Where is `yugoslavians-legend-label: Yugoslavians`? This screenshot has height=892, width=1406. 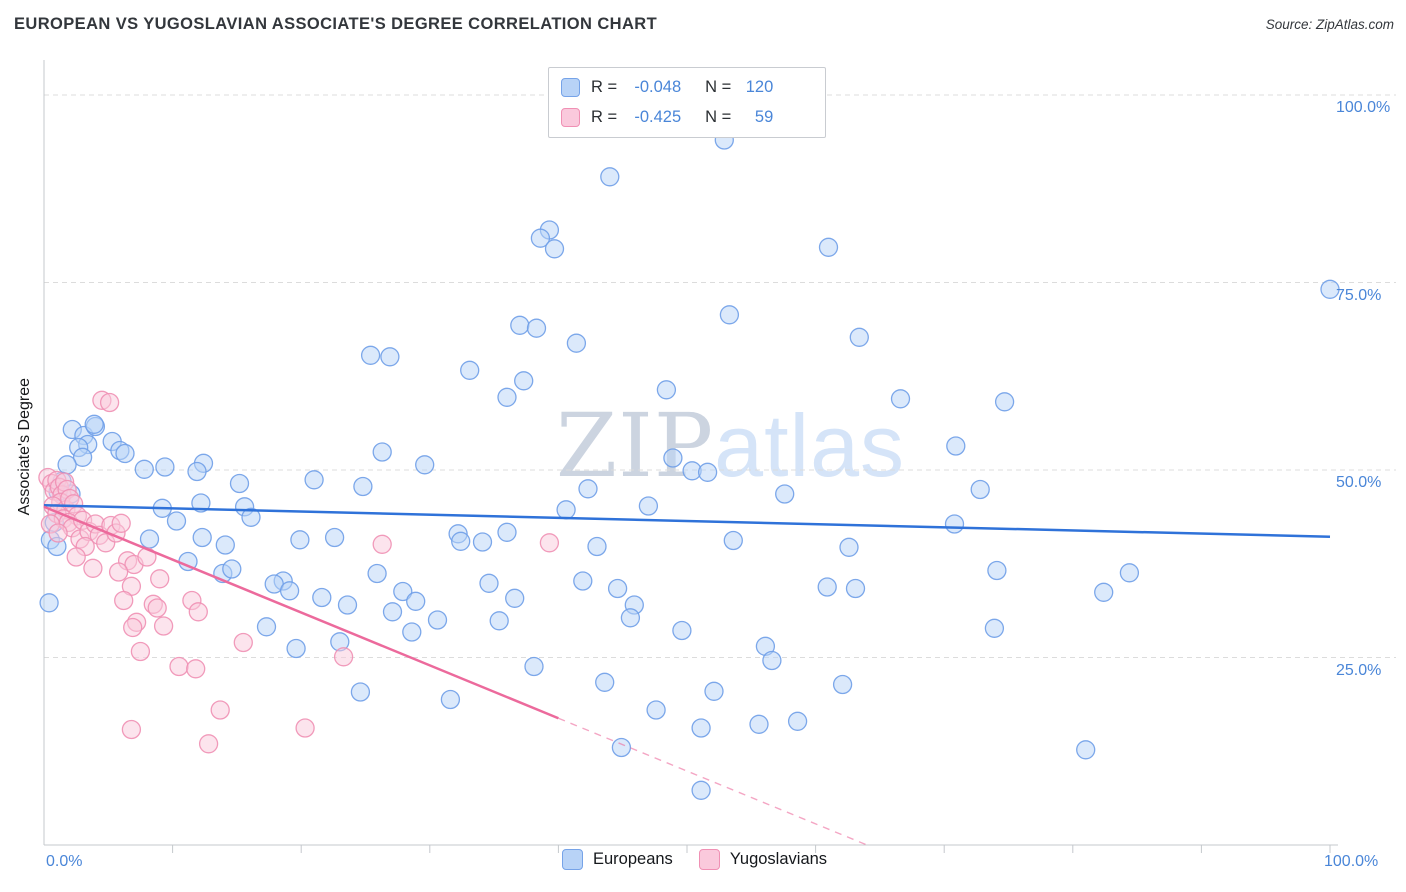
yugoslavians-legend-label: Yugoslavians is located at coordinates (778, 859).